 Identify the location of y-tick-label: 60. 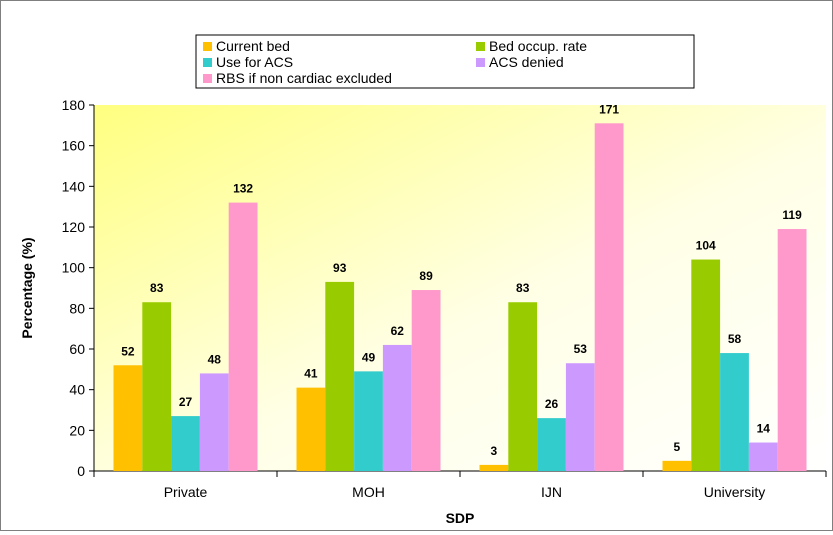
(77, 349).